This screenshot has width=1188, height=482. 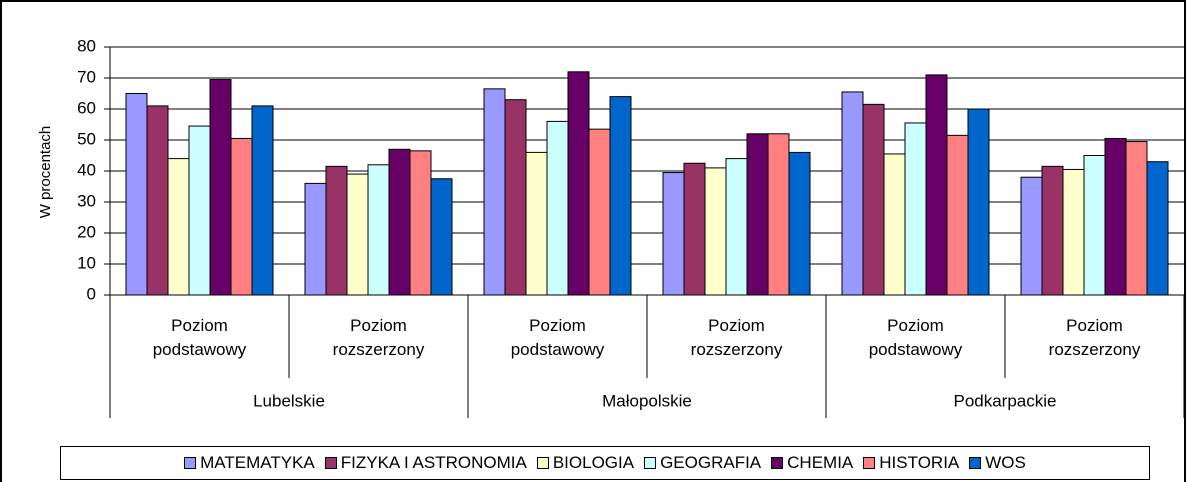 What do you see at coordinates (711, 462) in the screenshot?
I see `legend-label: GEOGRAFIA` at bounding box center [711, 462].